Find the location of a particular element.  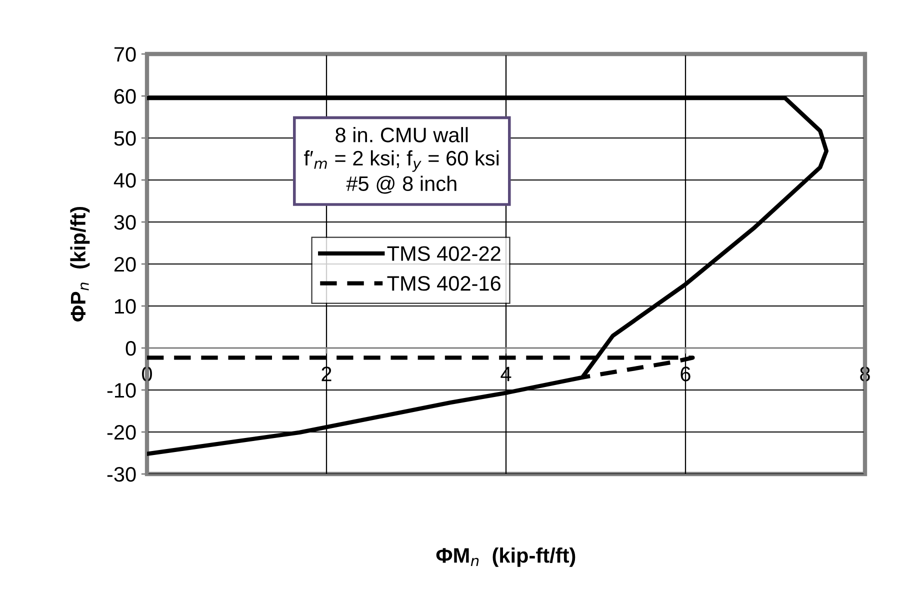

legend-label: TMS 402-22 is located at coordinates (443, 253).